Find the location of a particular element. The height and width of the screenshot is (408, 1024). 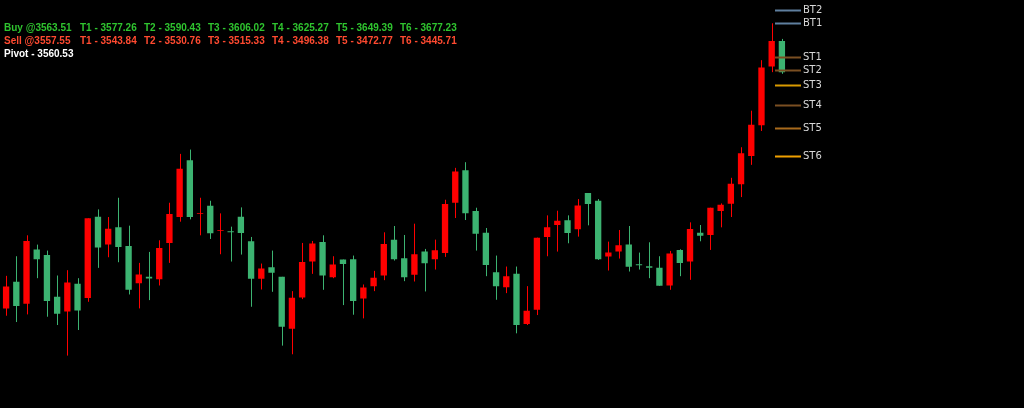

ref-line-label: ST6 is located at coordinates (812, 156).